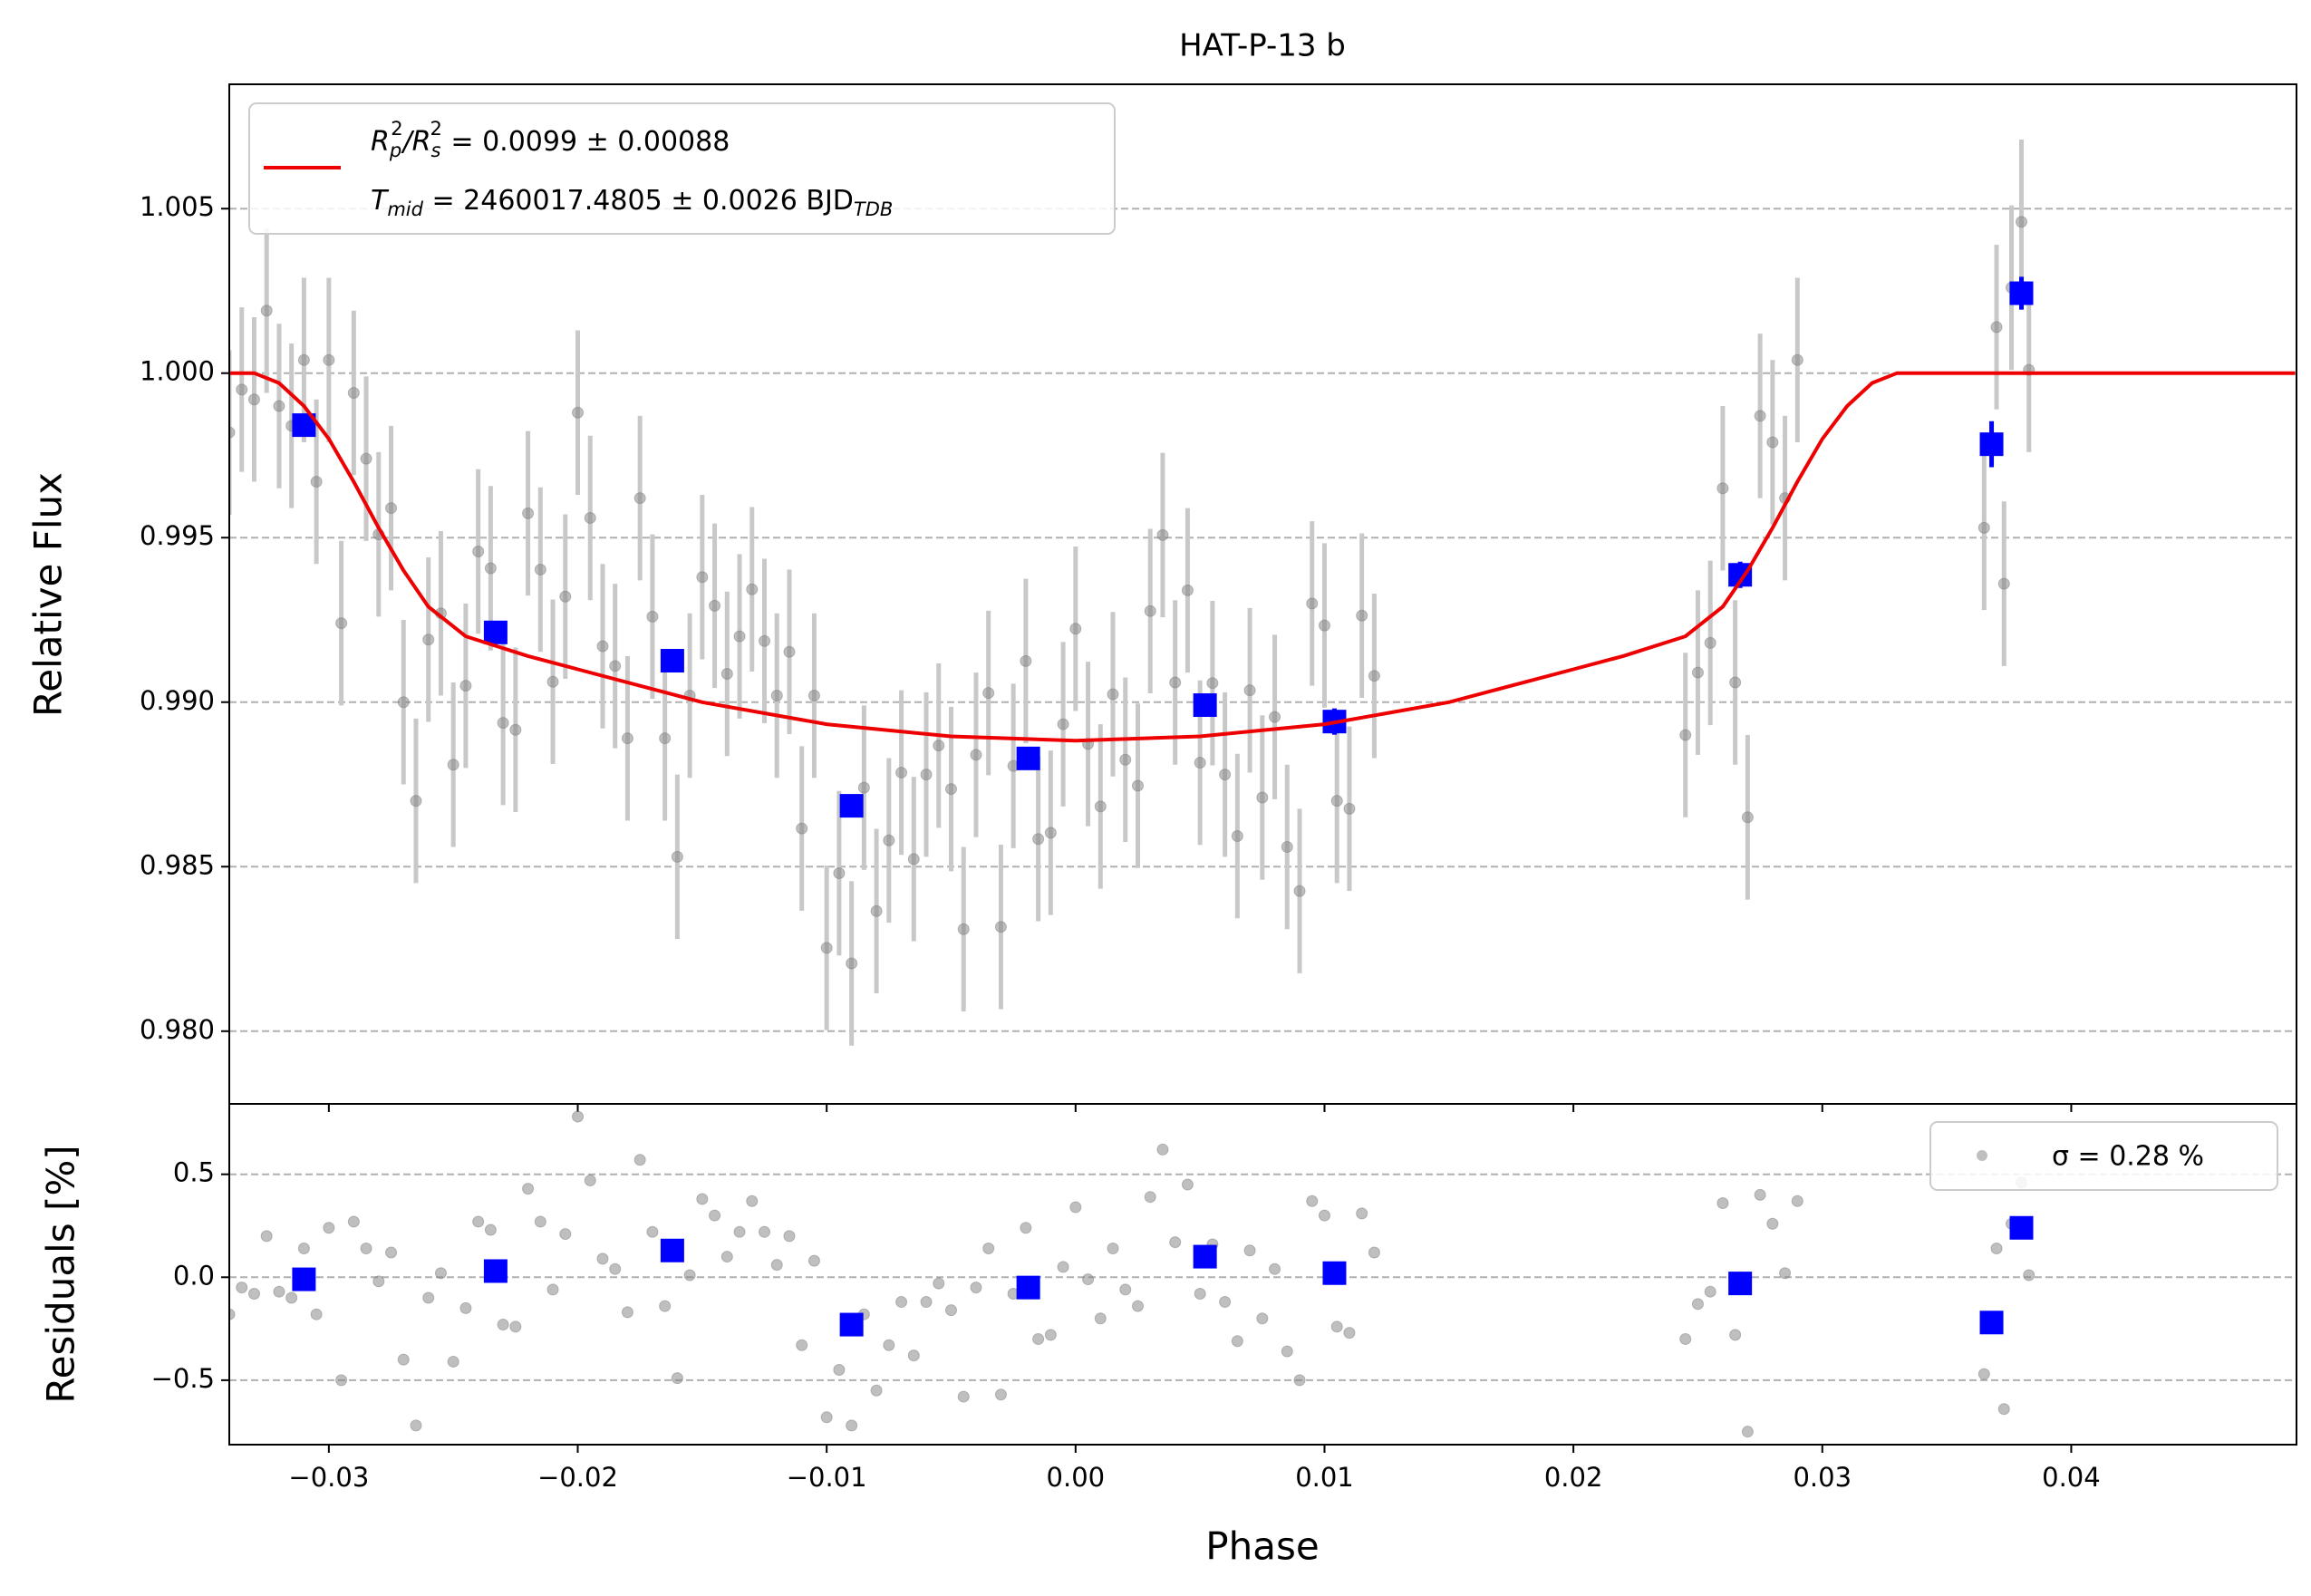  What do you see at coordinates (1982, 1155) in the screenshot?
I see `legend-marker` at bounding box center [1982, 1155].